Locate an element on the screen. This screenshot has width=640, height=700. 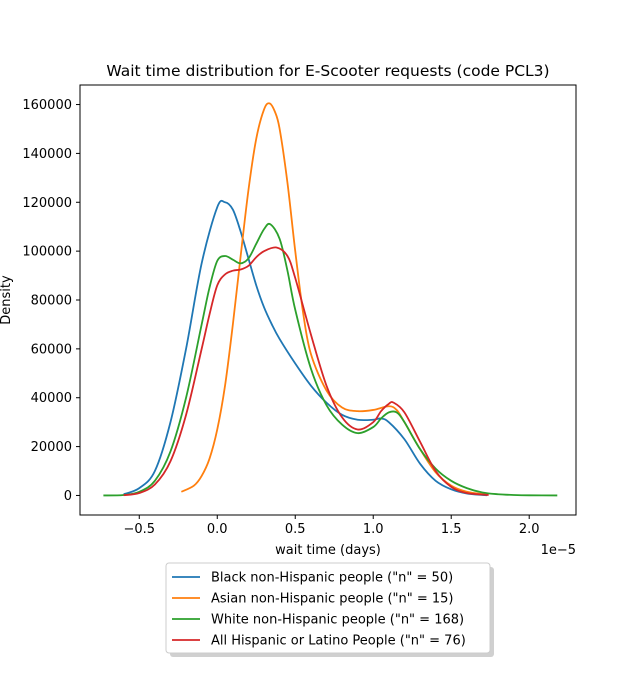
x-tick-label: 0.0 is located at coordinates (217, 529).